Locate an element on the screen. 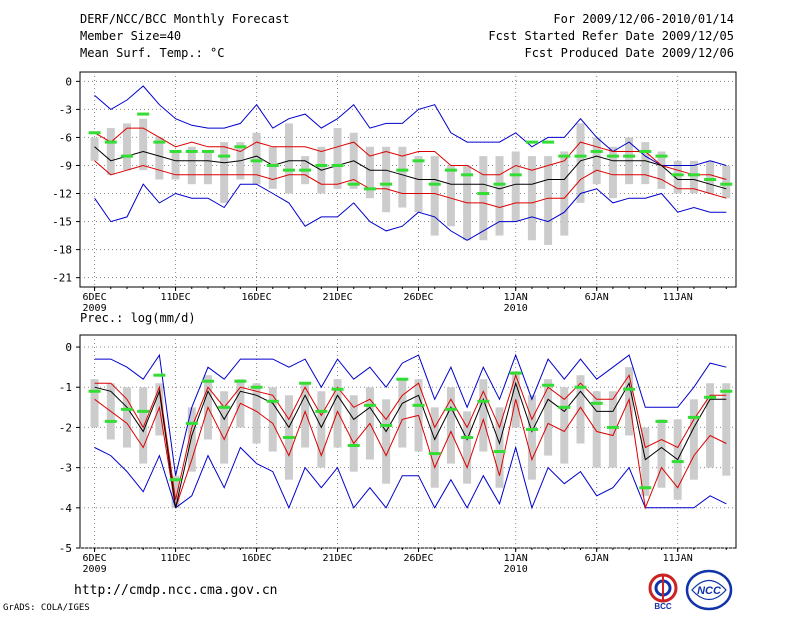 This screenshot has width=800, height=618. prec-ytick-label: 0 is located at coordinates (68, 347).